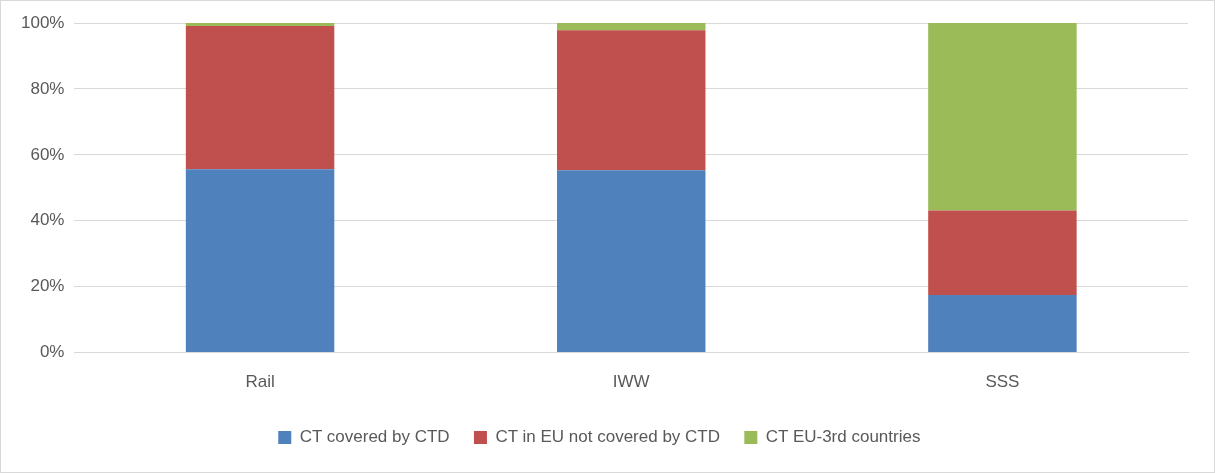 The width and height of the screenshot is (1215, 473). What do you see at coordinates (47, 286) in the screenshot?
I see `y-tick-label: 20%` at bounding box center [47, 286].